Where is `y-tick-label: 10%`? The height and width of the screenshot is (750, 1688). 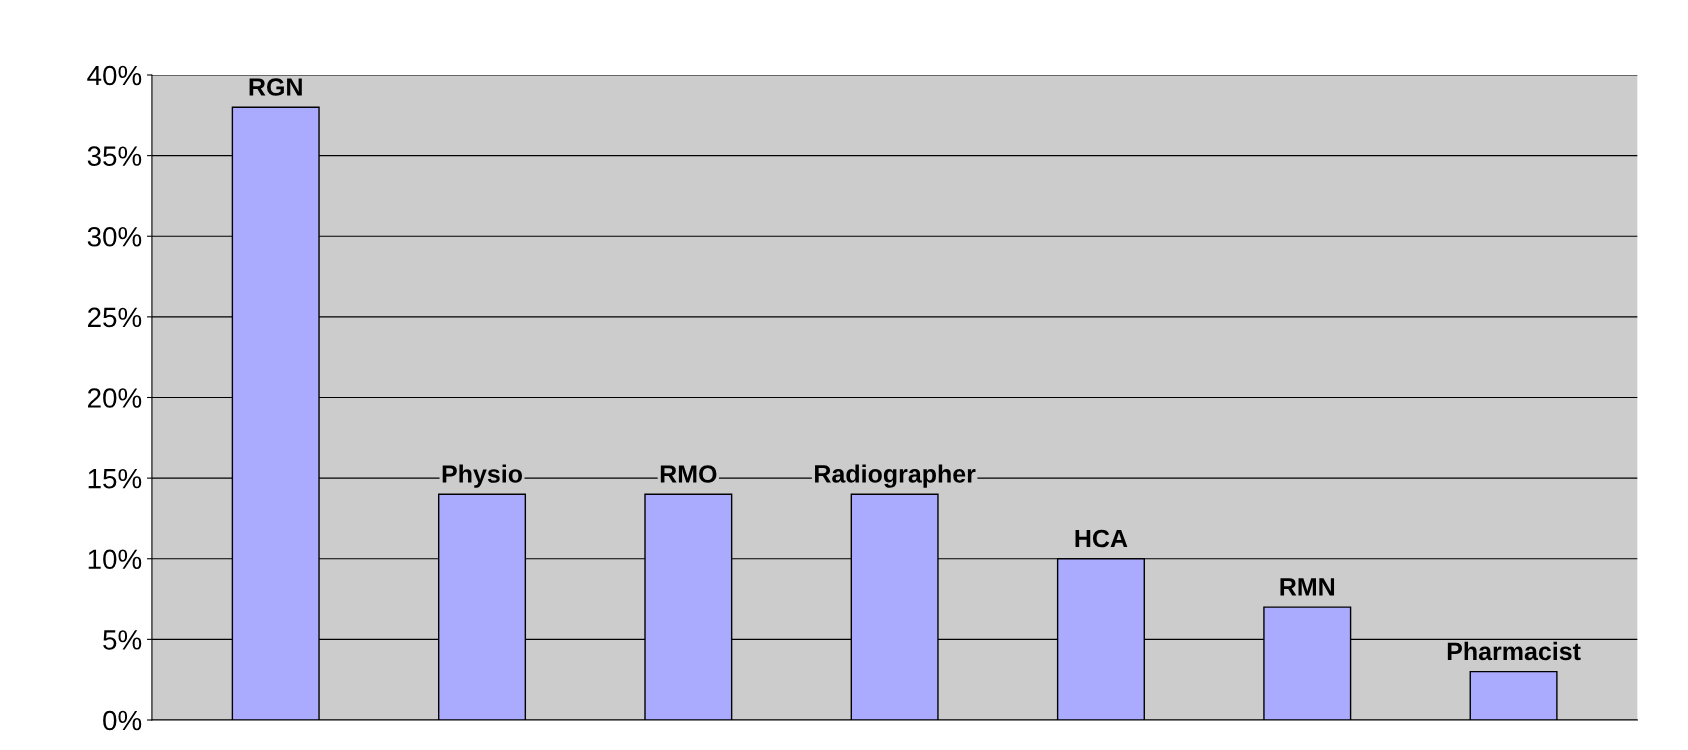 y-tick-label: 10% is located at coordinates (115, 559).